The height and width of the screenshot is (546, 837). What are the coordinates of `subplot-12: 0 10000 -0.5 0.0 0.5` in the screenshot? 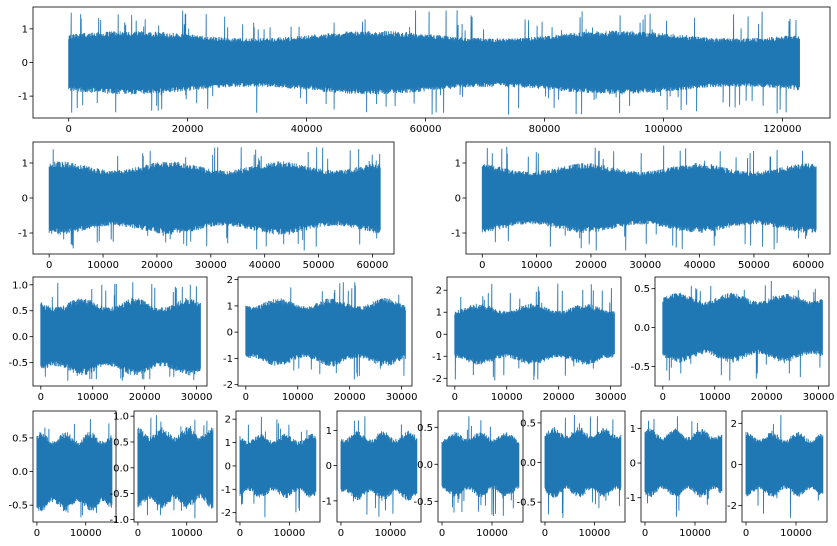 It's located at (468, 474).